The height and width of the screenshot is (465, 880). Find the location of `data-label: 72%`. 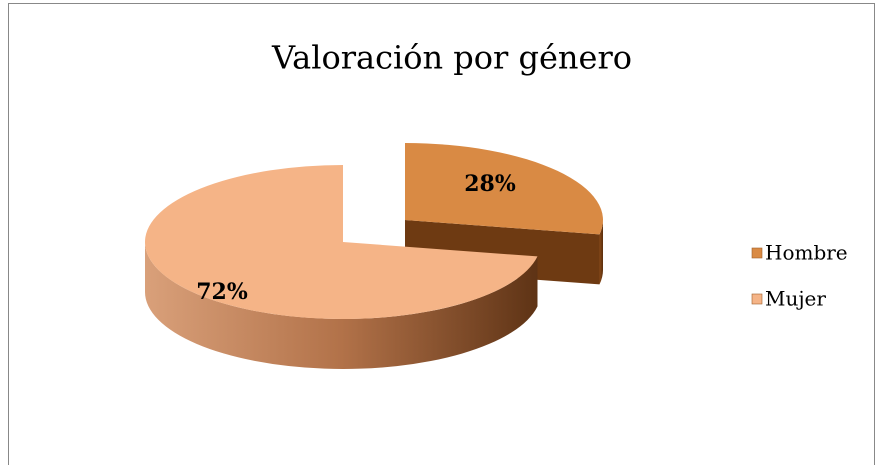

data-label: 72% is located at coordinates (222, 292).